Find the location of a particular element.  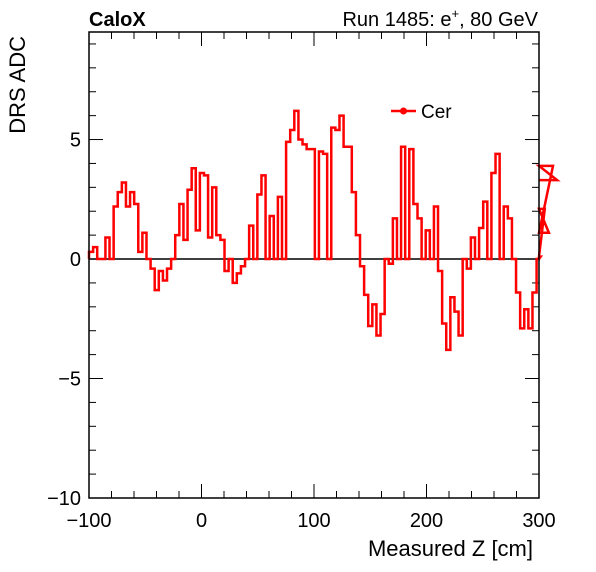

y-tick-label: 5 is located at coordinates (75, 141).